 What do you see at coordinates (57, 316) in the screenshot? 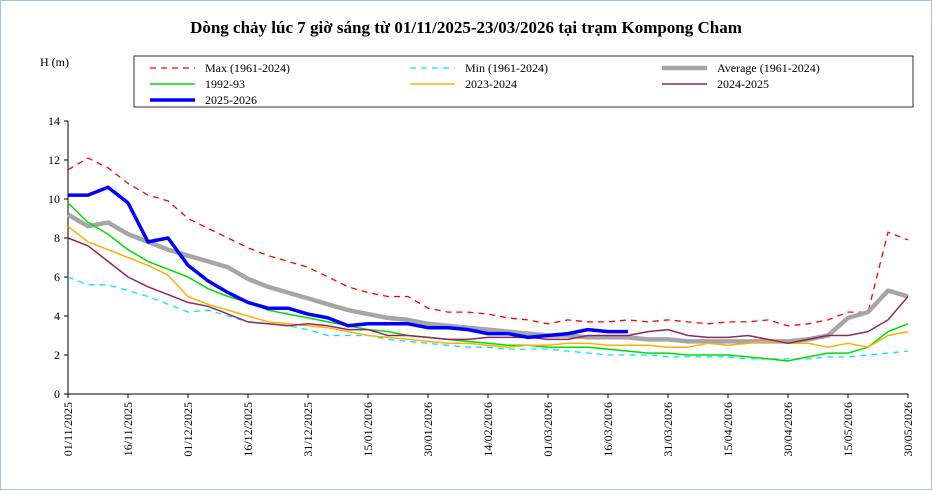
I see `y-tick-label: 4` at bounding box center [57, 316].